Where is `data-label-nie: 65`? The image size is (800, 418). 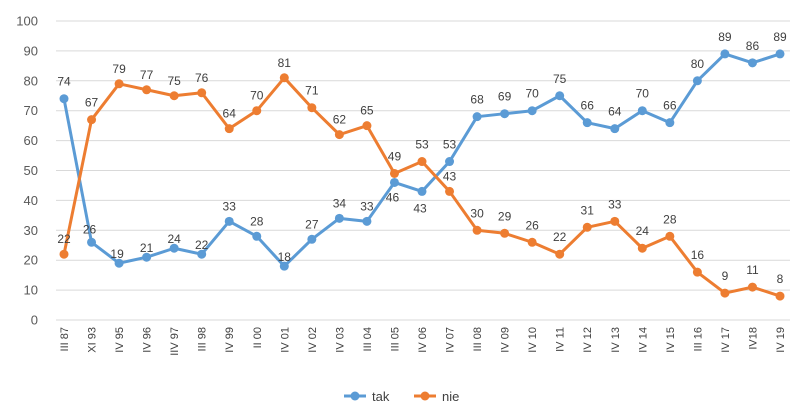 data-label-nie: 65 is located at coordinates (367, 111).